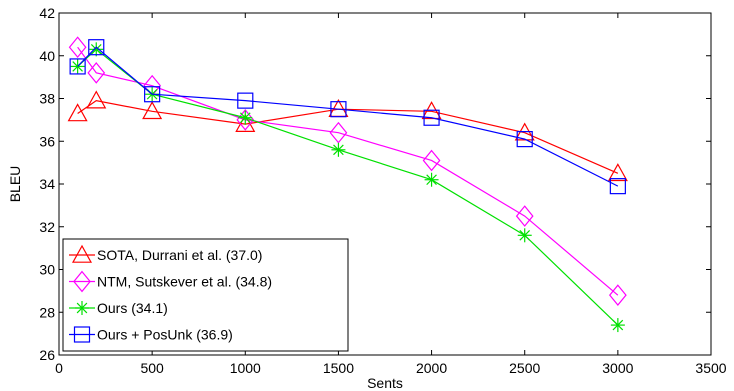 Image resolution: width=734 pixels, height=391 pixels. Describe the element at coordinates (524, 368) in the screenshot. I see `x-tick-label: 2500` at that location.